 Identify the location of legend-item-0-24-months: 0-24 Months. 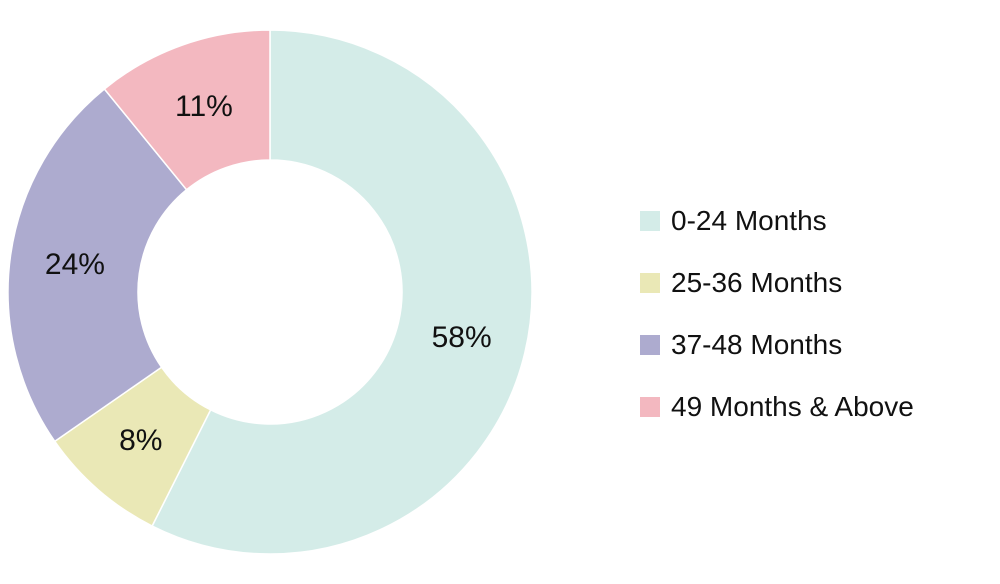
(777, 221).